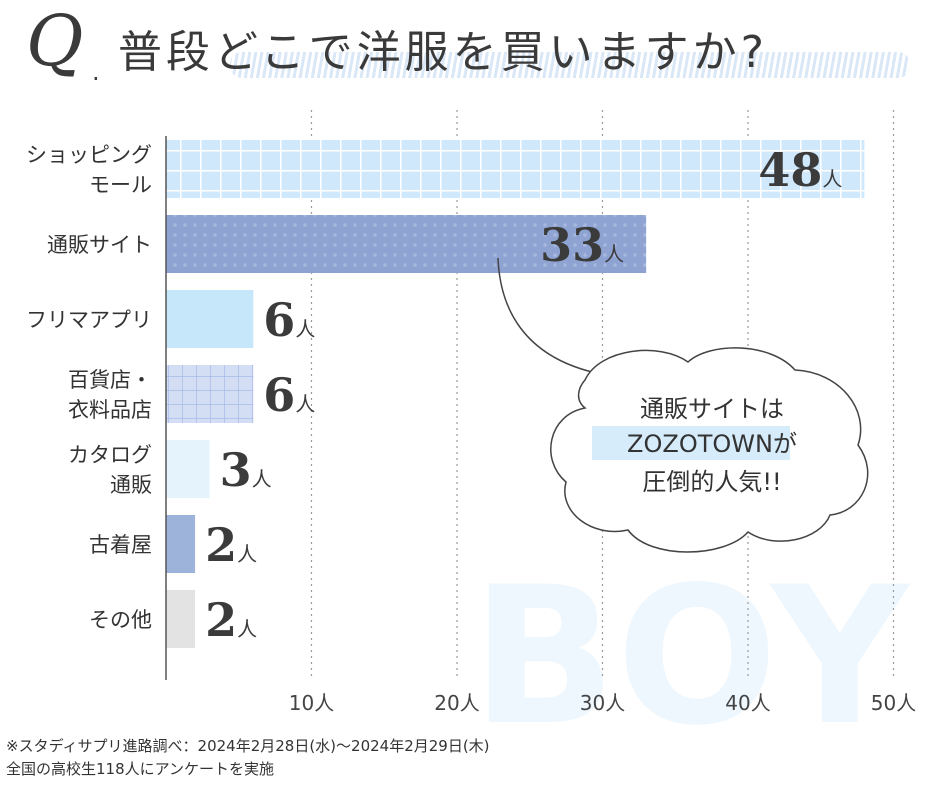  What do you see at coordinates (711, 482) in the screenshot?
I see `annotation-line-3: 圧倒的人気!!` at bounding box center [711, 482].